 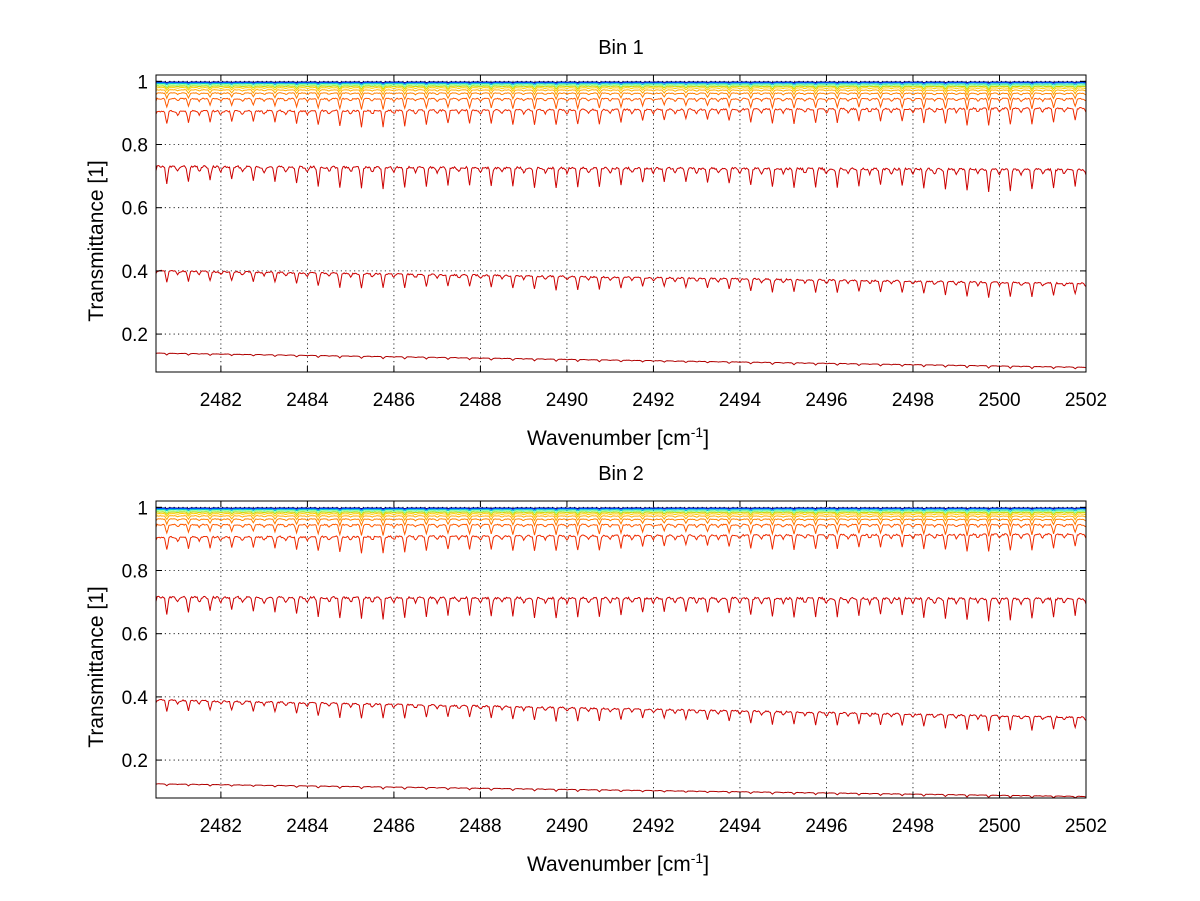 What do you see at coordinates (621, 48) in the screenshot?
I see `chart-title: Bin 1` at bounding box center [621, 48].